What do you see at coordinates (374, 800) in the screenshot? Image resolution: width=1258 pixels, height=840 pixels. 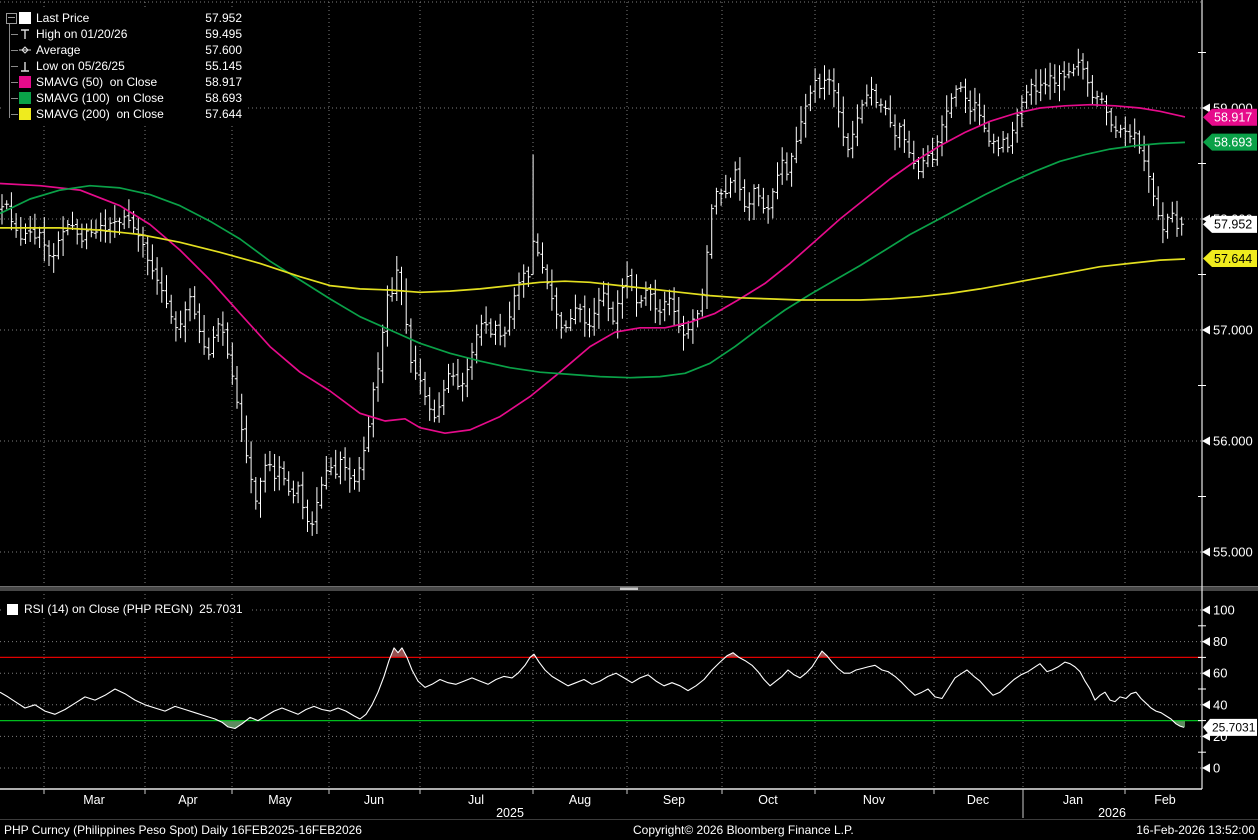 I see `month-label: Jun` at bounding box center [374, 800].